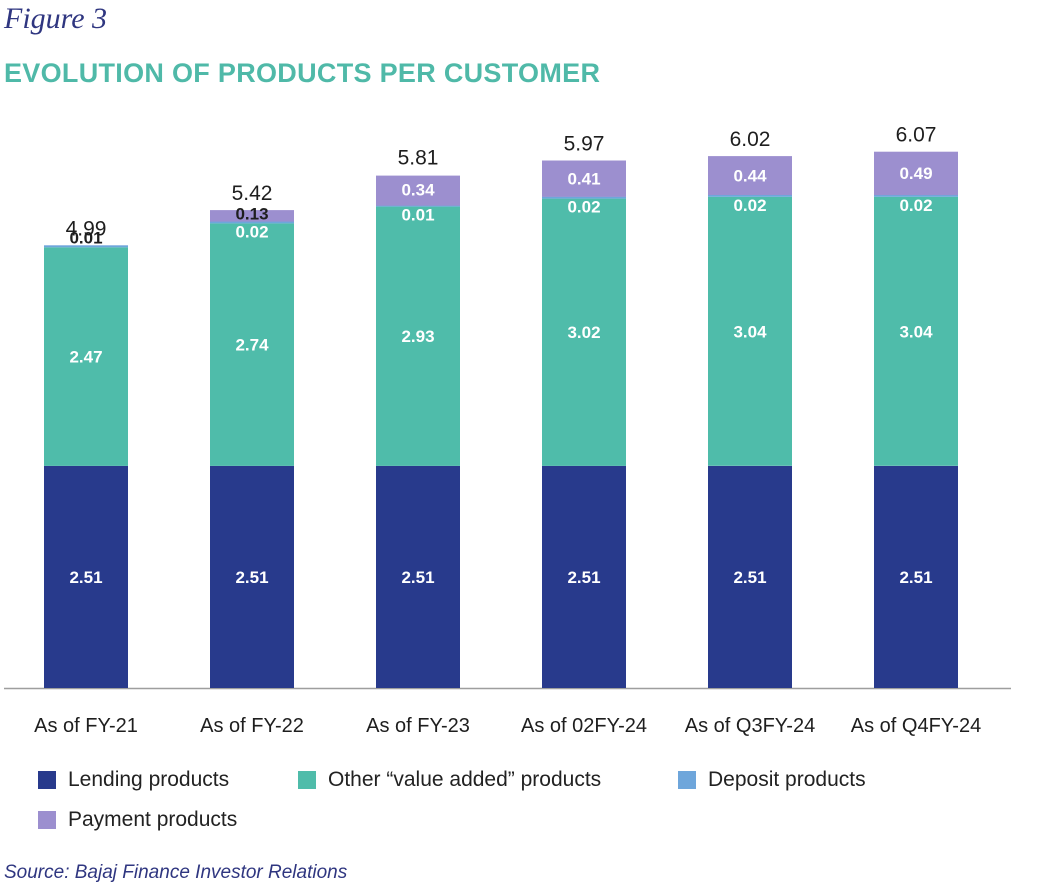 The height and width of the screenshot is (892, 1055). What do you see at coordinates (583, 207) in the screenshot?
I see `label-deposit-3: 0.02` at bounding box center [583, 207].